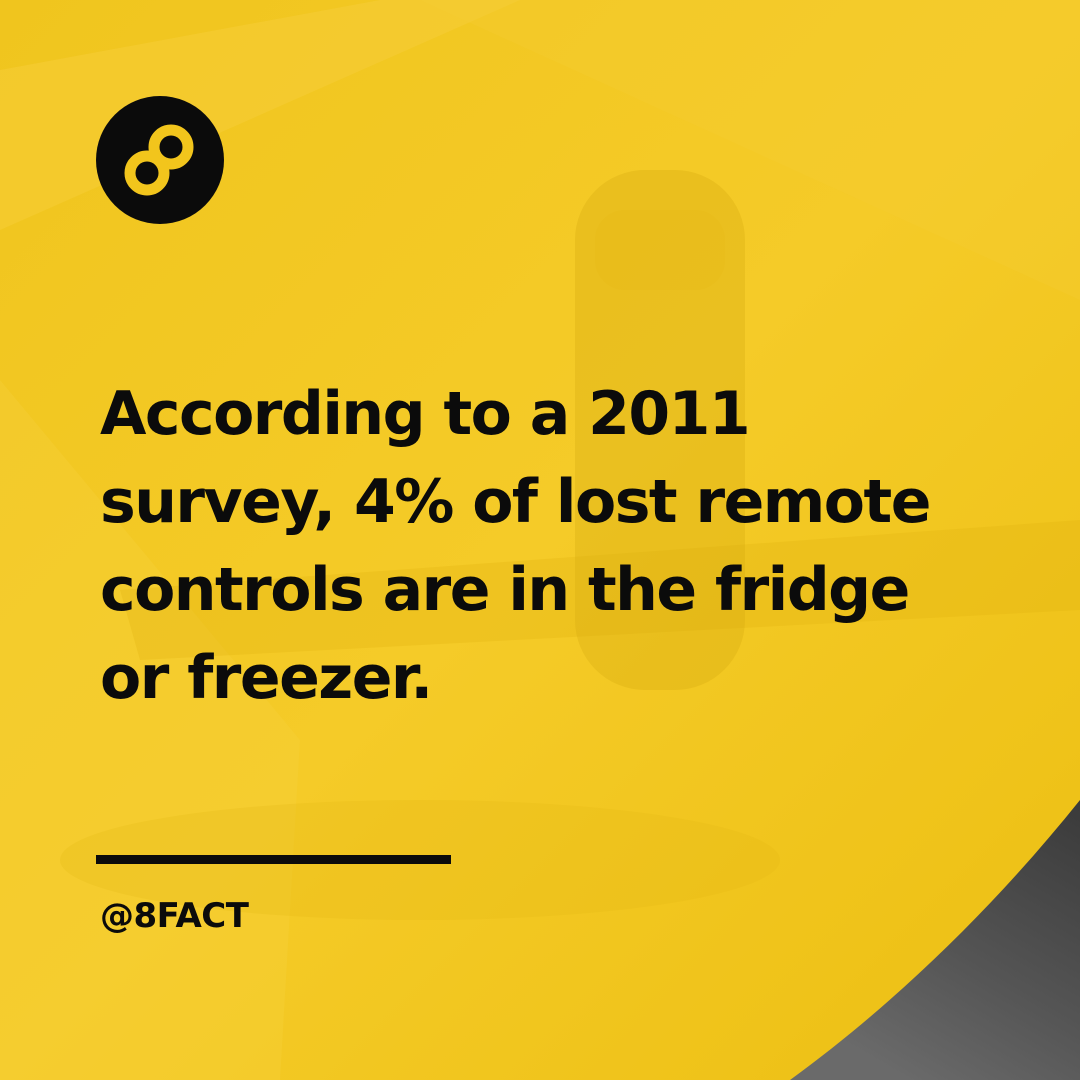 The image size is (1080, 1080). Describe the element at coordinates (266, 678) in the screenshot. I see `fact-line: or freezer.` at that location.